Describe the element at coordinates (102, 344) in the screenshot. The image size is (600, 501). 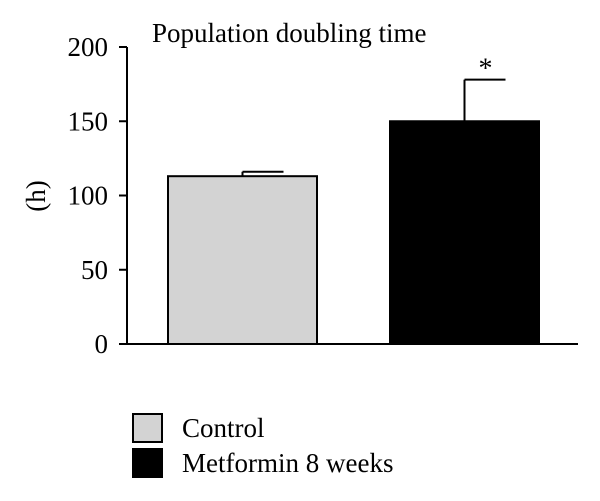
I see `y-tick-label: 0` at that location.